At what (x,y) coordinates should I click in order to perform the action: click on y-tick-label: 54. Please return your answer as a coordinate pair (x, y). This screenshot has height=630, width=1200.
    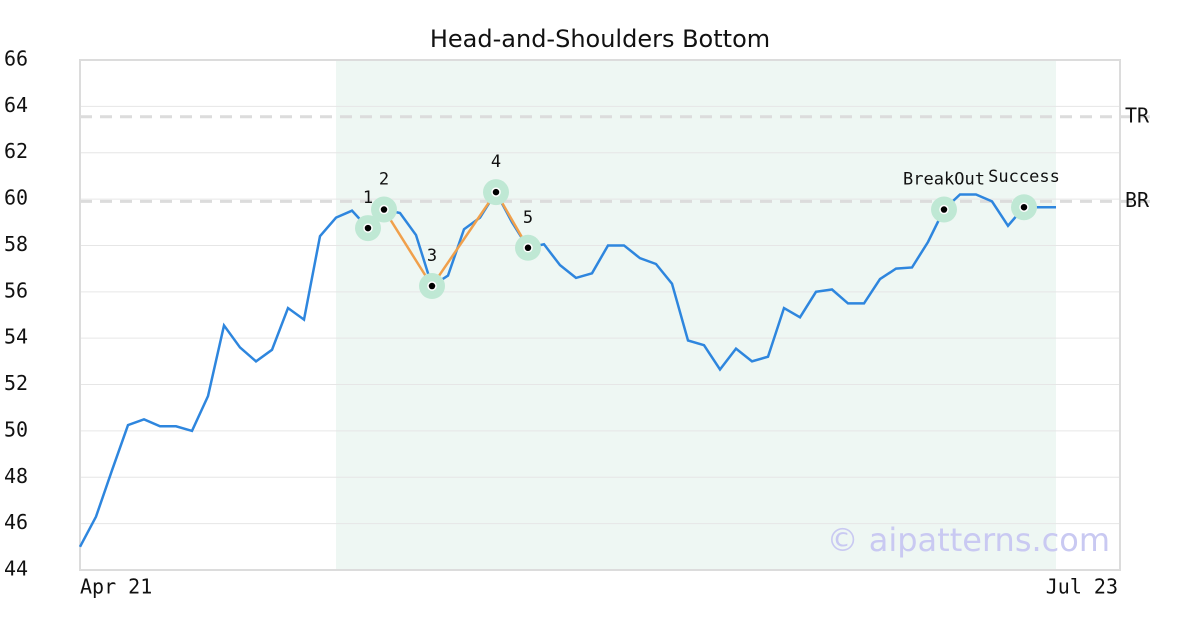
    Looking at the image, I should click on (16, 337).